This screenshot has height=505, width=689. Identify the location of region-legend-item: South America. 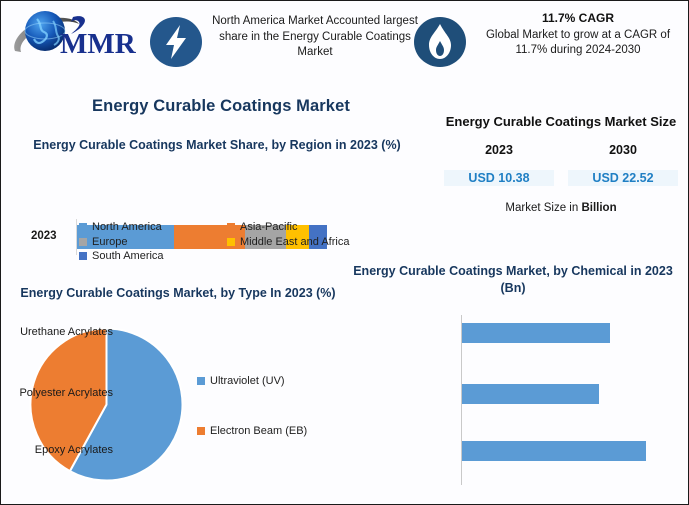
(153, 256).